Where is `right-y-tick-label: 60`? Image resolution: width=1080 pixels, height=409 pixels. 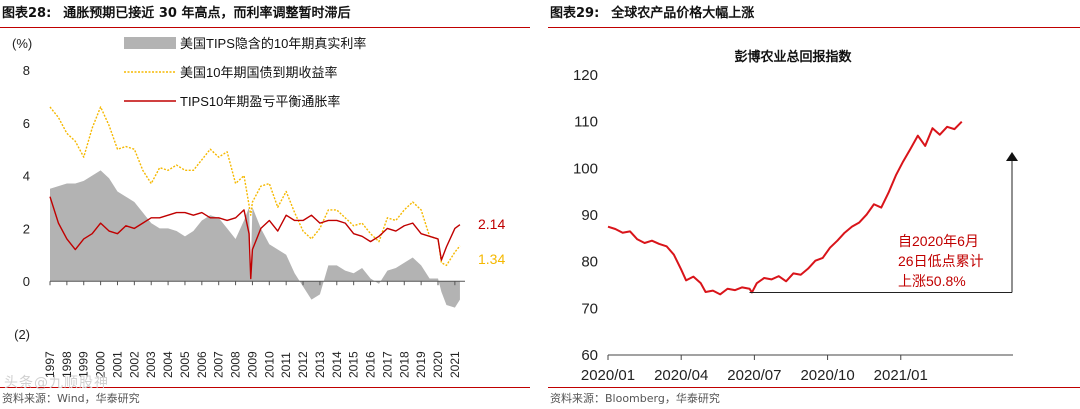
right-y-tick-label: 60 is located at coordinates (589, 355).